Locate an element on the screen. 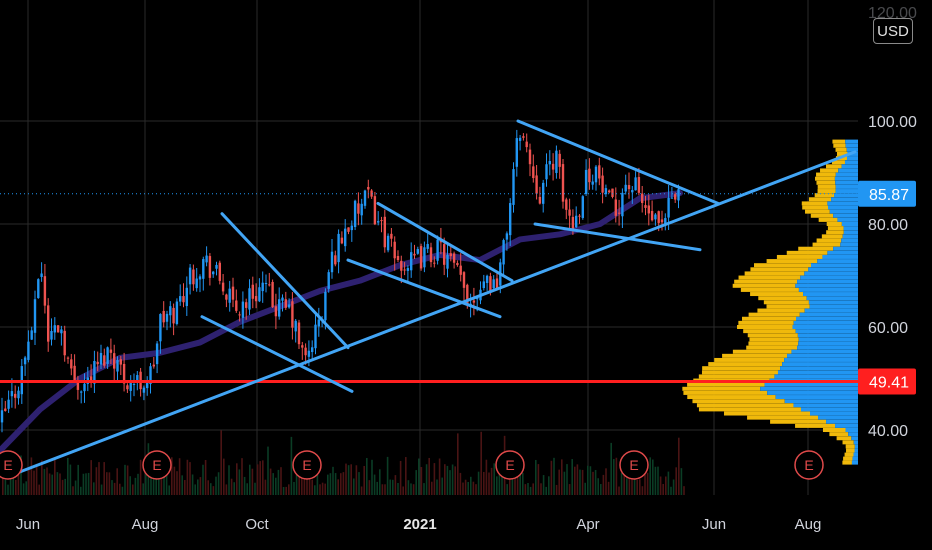 The width and height of the screenshot is (932, 550). y-axis: 120.00 40.00 60.00 80.00 100.00 is located at coordinates (895, 275).